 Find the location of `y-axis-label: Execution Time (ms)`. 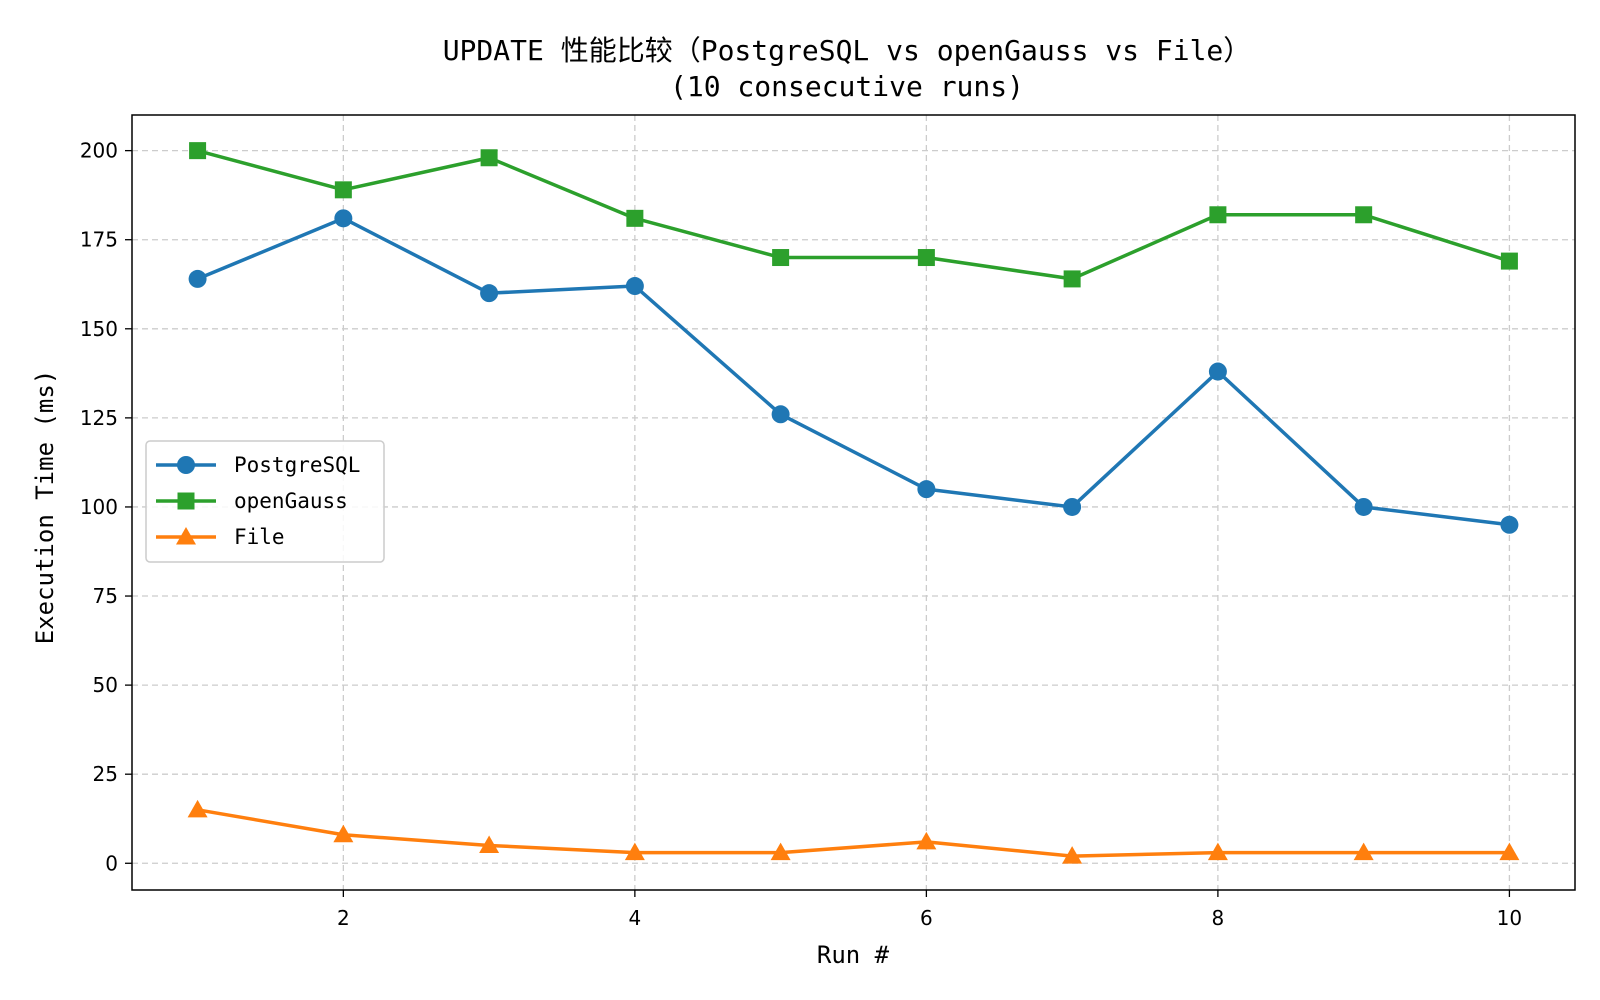

y-axis-label: Execution Time (ms) is located at coordinates (45, 507).